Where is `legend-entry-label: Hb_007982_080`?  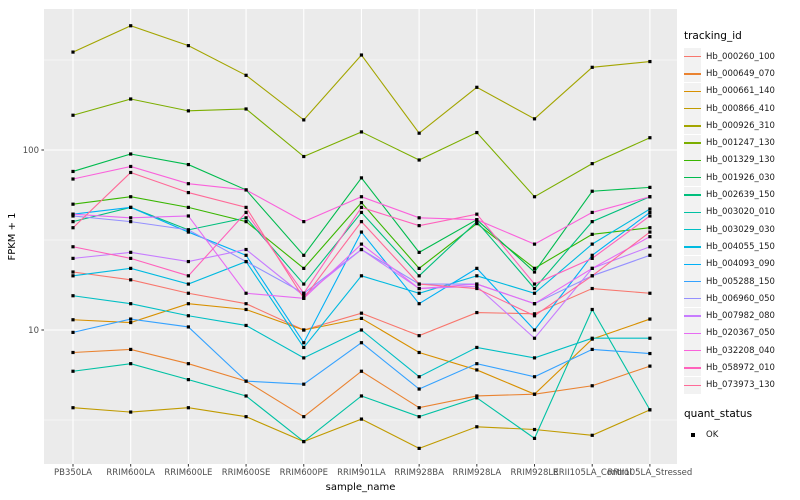 legend-entry-label: Hb_007982_080 is located at coordinates (740, 316).